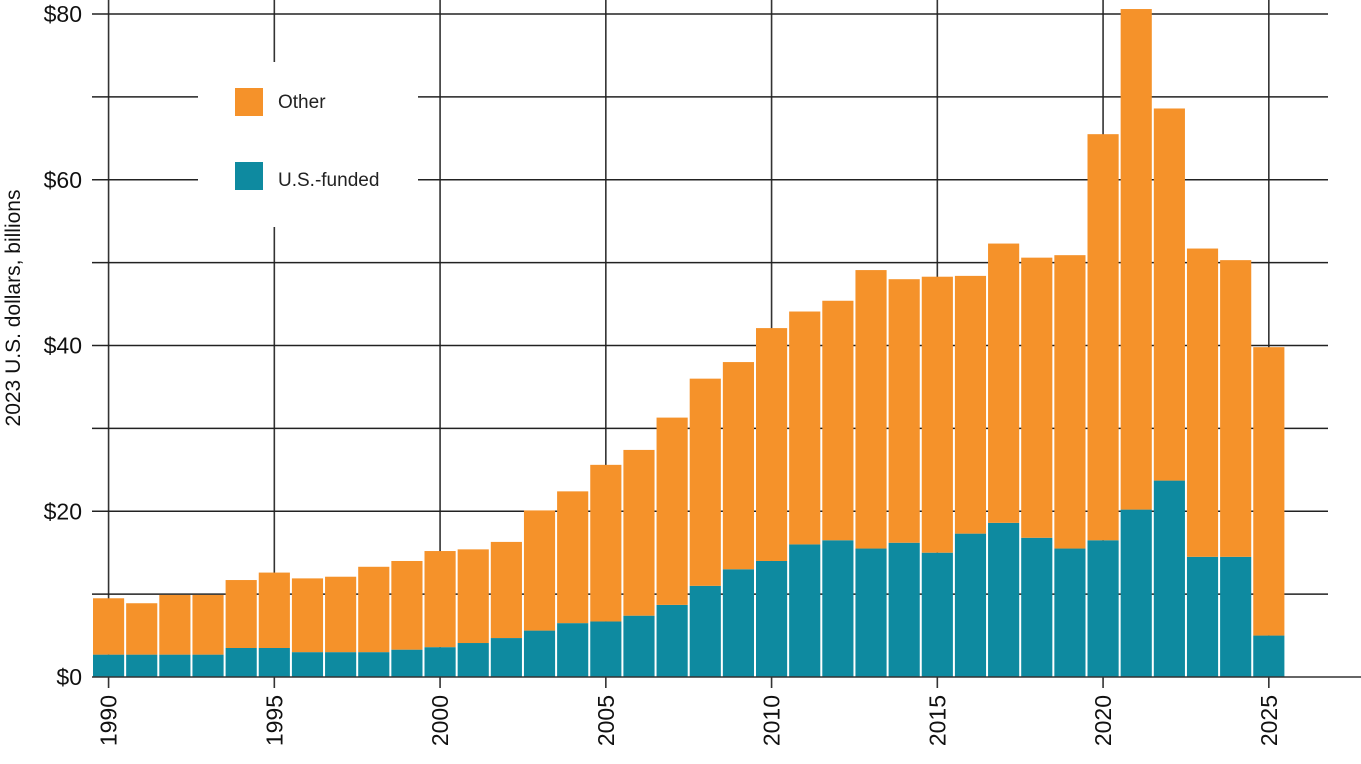  Describe the element at coordinates (341, 664) in the screenshot. I see `bar-us-funded-1997` at that location.